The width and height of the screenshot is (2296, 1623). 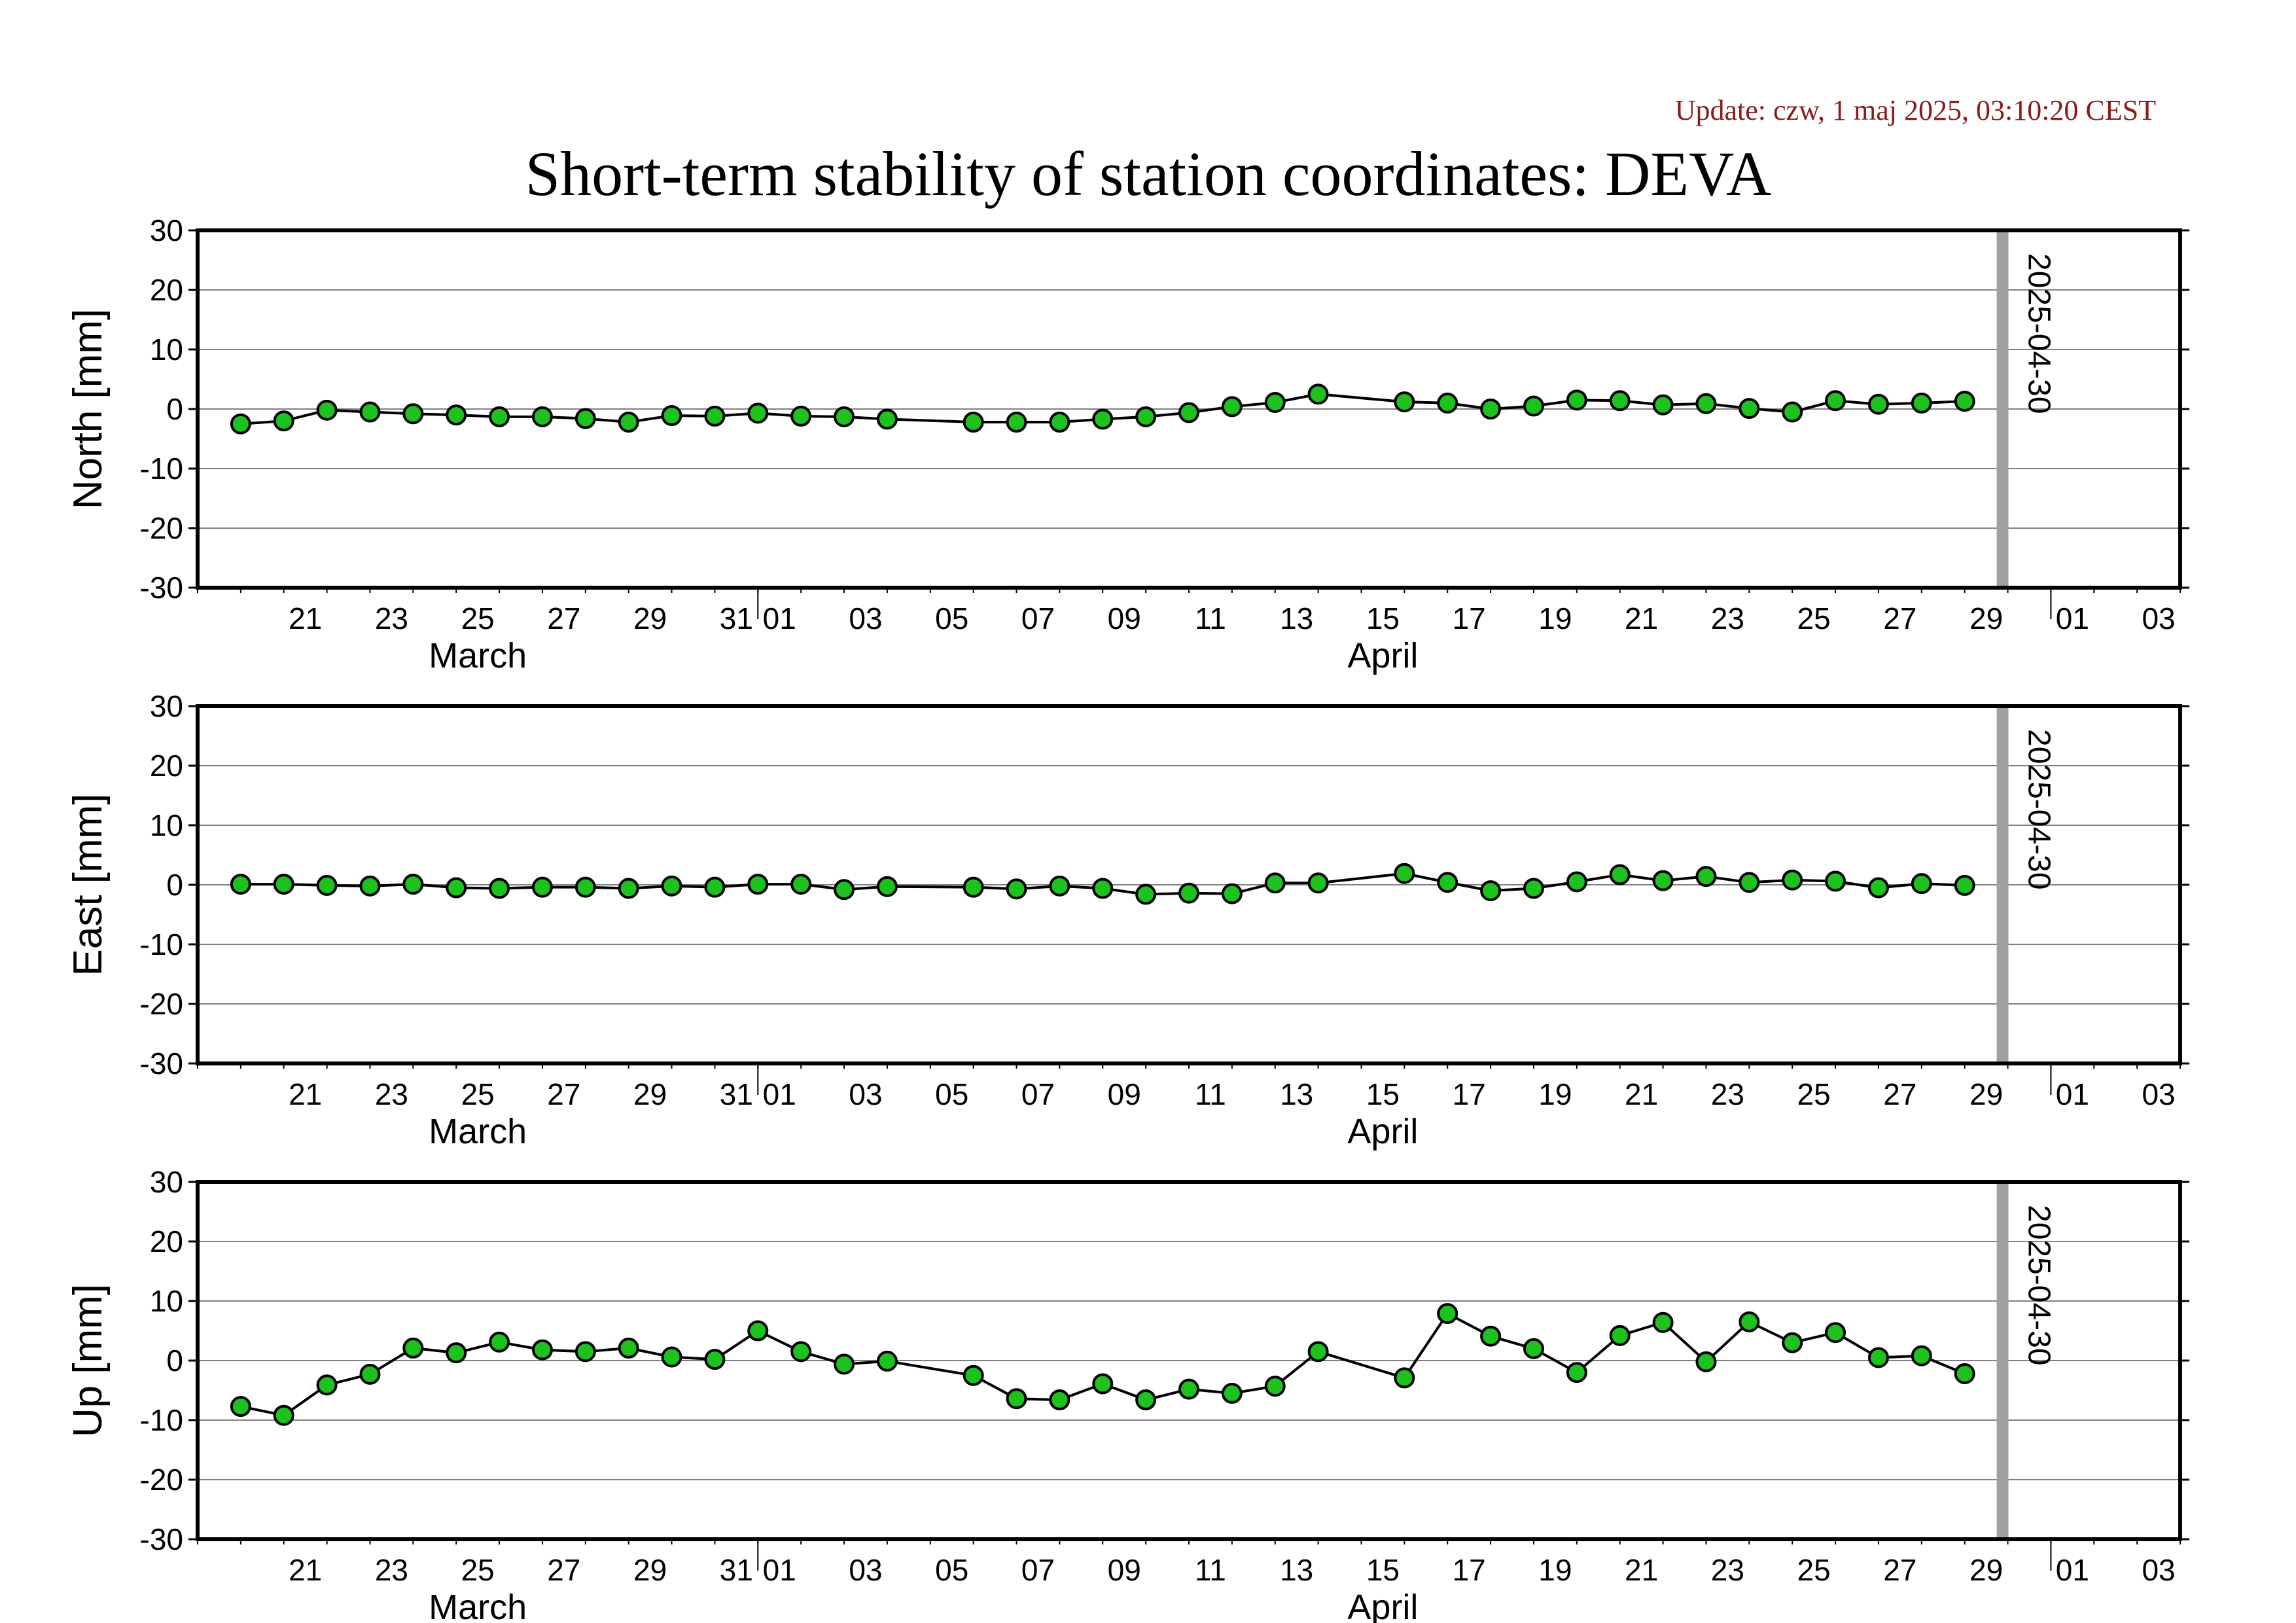 I want to click on y-tick-label: 10, so click(x=166, y=349).